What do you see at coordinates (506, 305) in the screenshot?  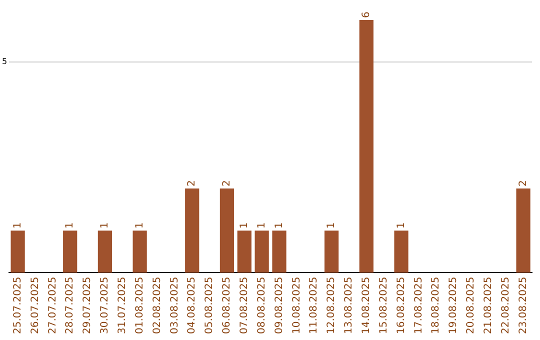 I see `x-tick-label: 22.08.2025` at bounding box center [506, 305].